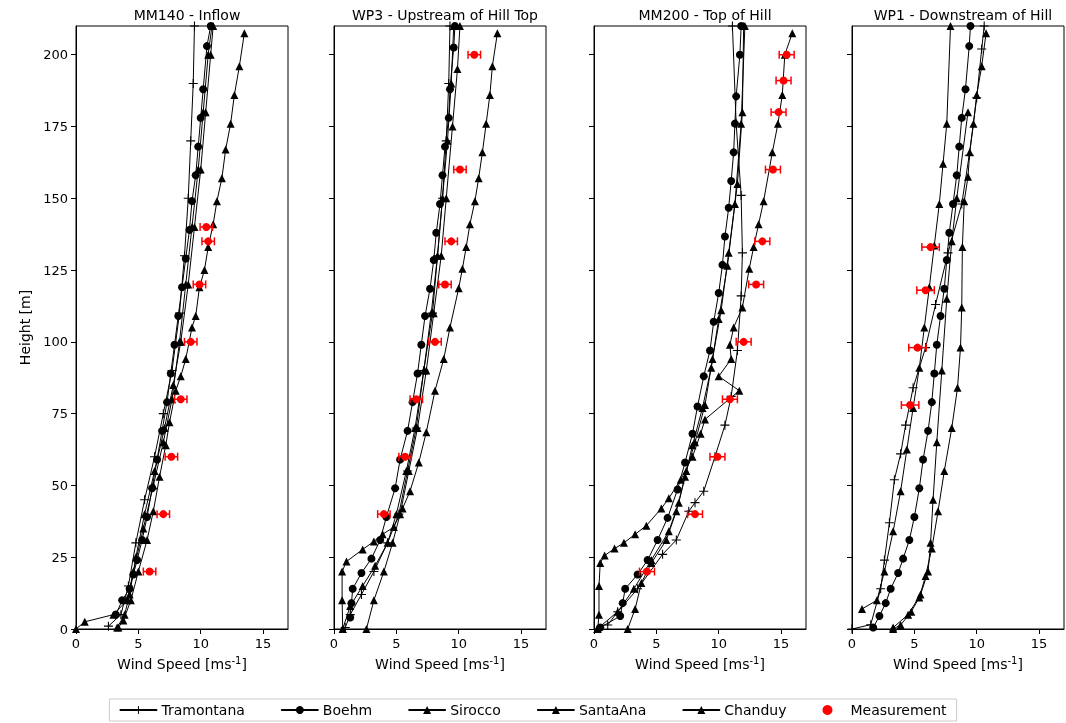 This screenshot has height=723, width=1066. What do you see at coordinates (55, 342) in the screenshot?
I see `y-tick-label: 100` at bounding box center [55, 342].